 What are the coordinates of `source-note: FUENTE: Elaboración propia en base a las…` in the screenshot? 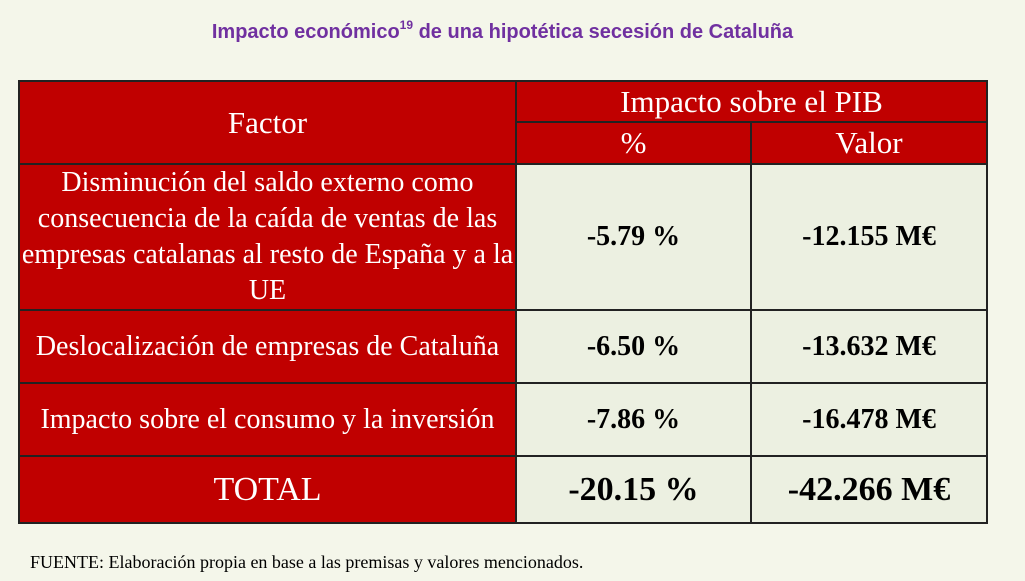 It's located at (307, 562).